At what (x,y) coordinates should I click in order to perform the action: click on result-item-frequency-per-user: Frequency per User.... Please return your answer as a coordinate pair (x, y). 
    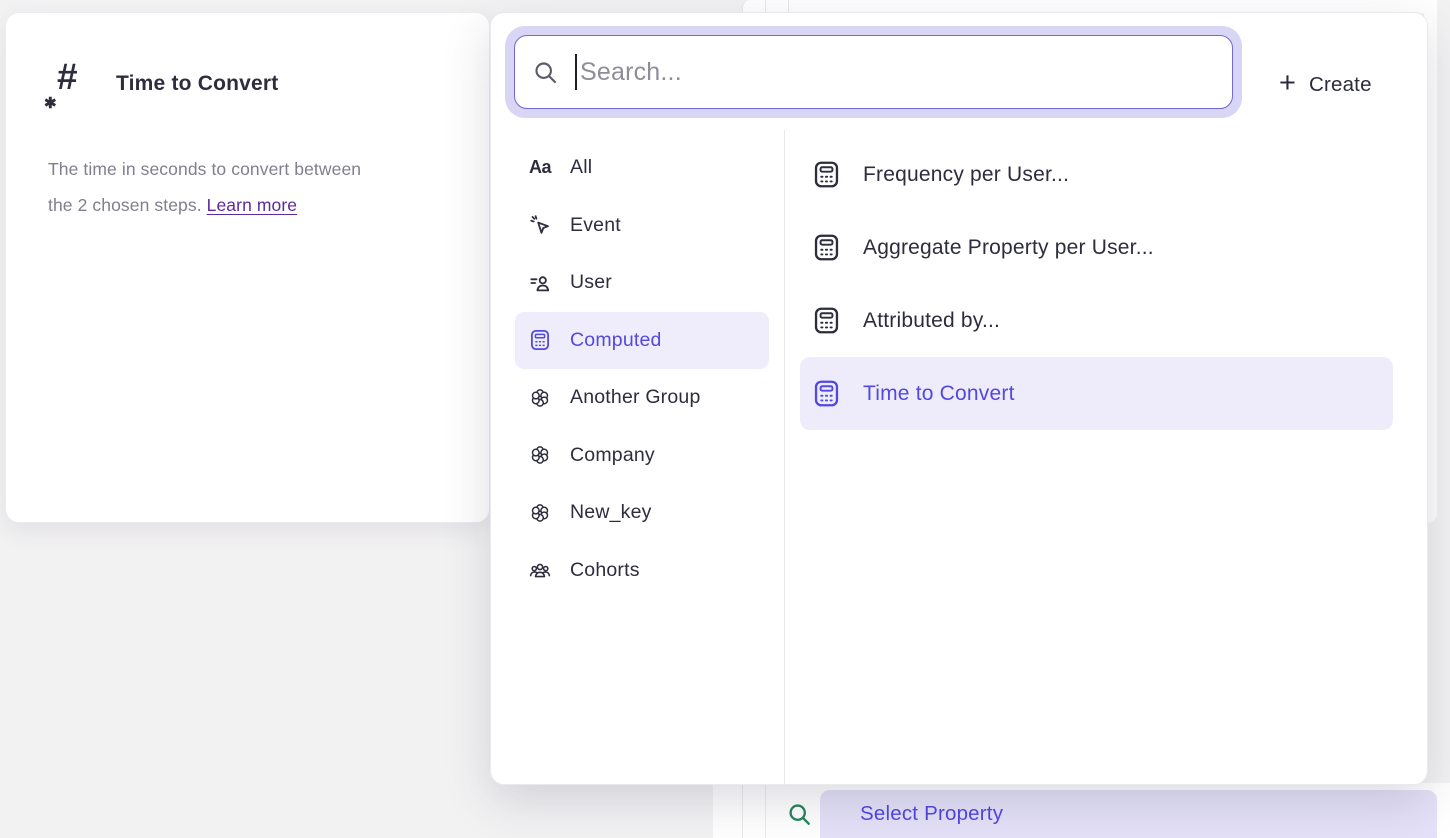
    Looking at the image, I should click on (1096, 174).